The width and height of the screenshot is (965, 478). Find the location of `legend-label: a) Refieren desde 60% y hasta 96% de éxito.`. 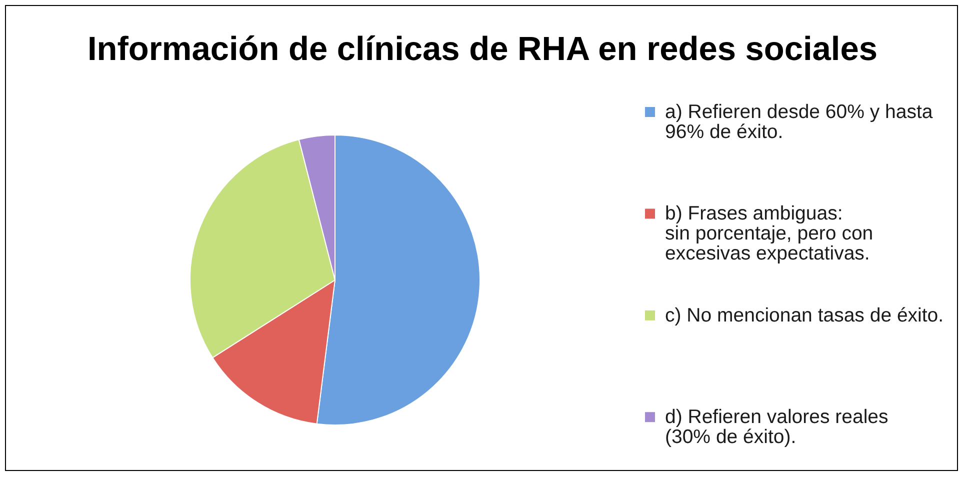

legend-label: a) Refieren desde 60% y hasta 96% de éxito. is located at coordinates (799, 122).